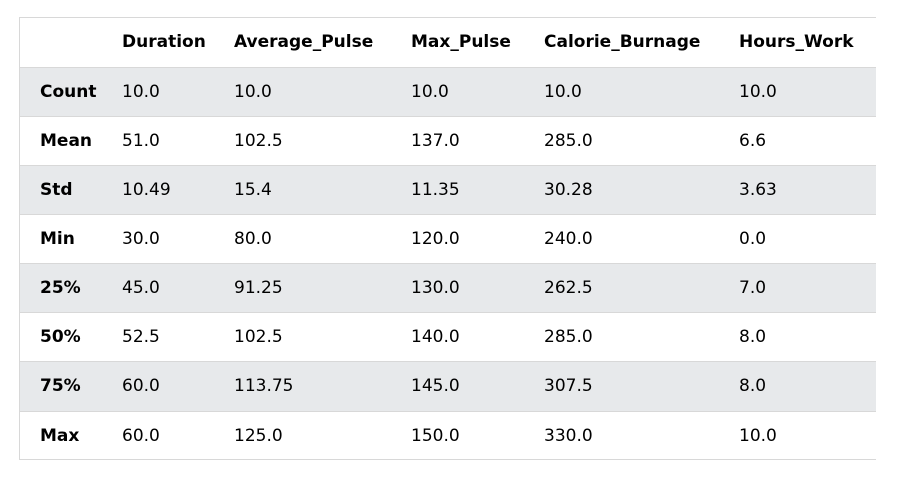 This screenshot has width=897, height=478. Describe the element at coordinates (159, 239) in the screenshot. I see `table-cell: 30.0` at that location.